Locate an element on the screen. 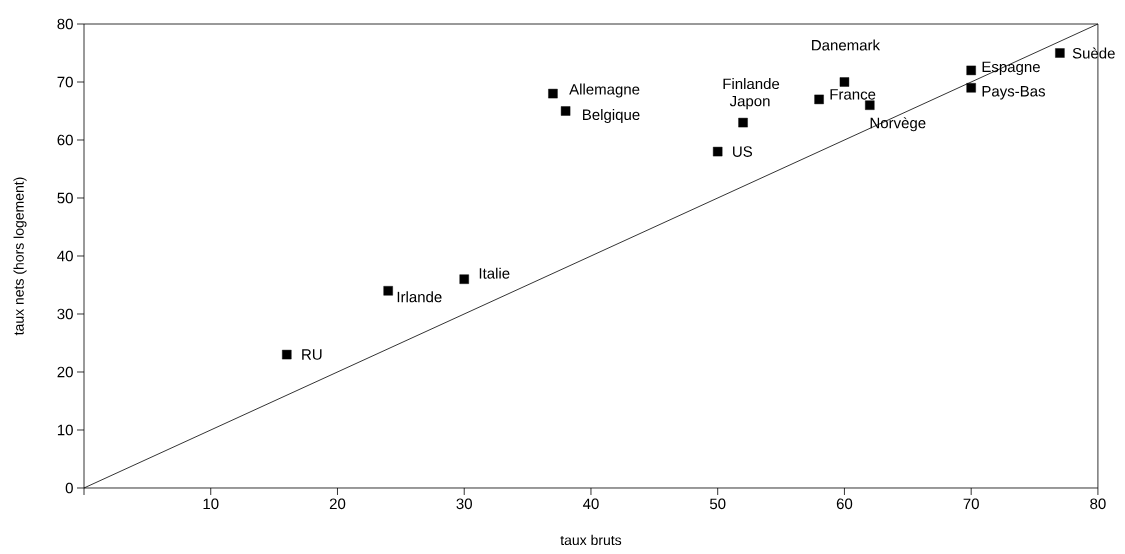 Image resolution: width=1125 pixels, height=554 pixels. annotation: France is located at coordinates (853, 94).